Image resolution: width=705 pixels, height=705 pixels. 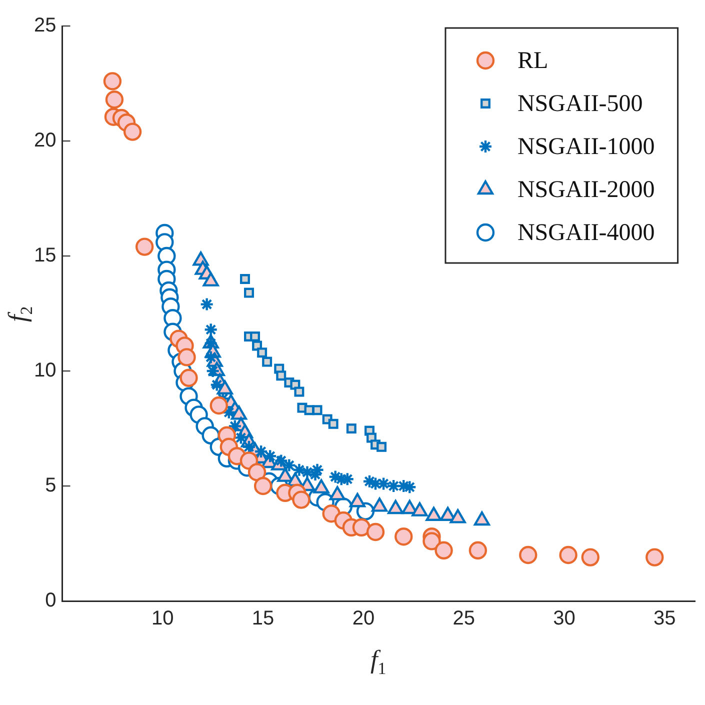 What do you see at coordinates (50, 485) in the screenshot?
I see `y-tick-label: 5` at bounding box center [50, 485].